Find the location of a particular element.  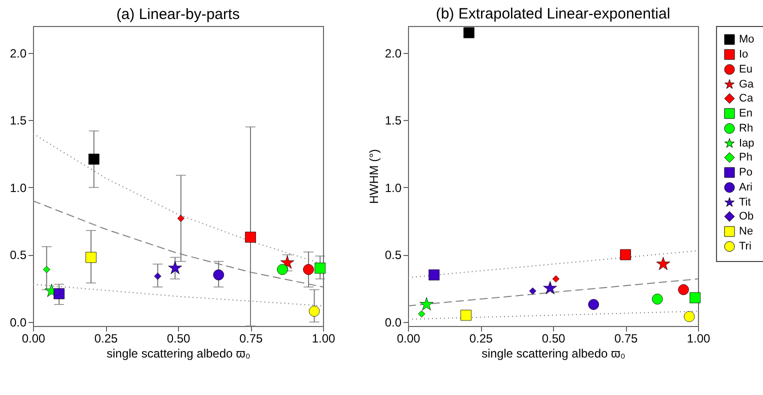

legend-label: Mo is located at coordinates (746, 40).